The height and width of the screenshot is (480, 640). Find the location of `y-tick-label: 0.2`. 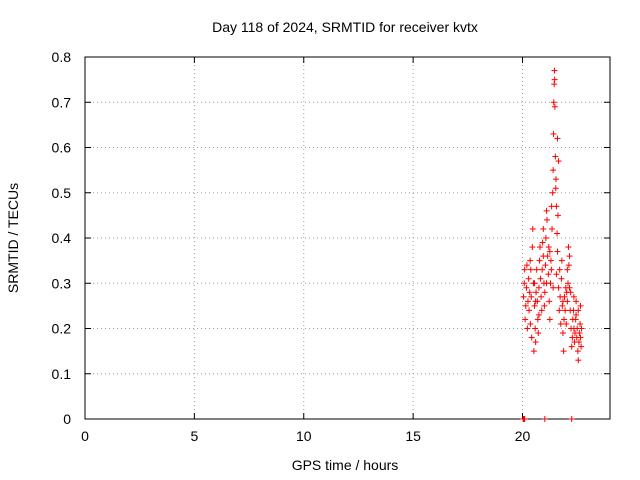

y-tick-label: 0.2 is located at coordinates (62, 329).